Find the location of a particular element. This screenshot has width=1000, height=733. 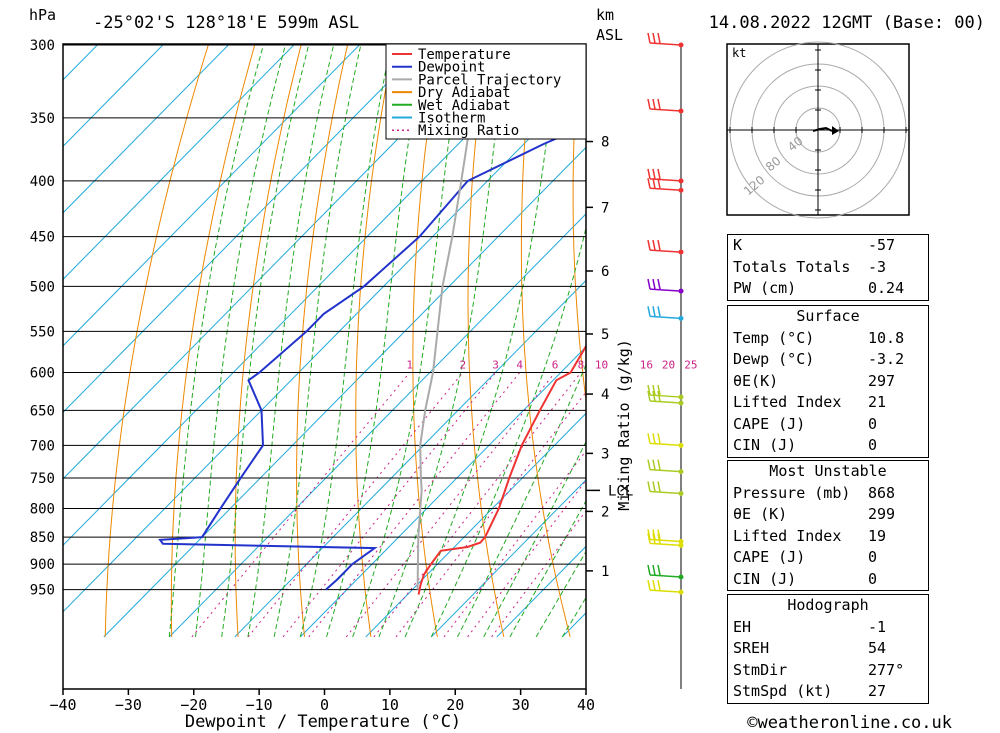

mu-li-value: 19 is located at coordinates (877, 535).